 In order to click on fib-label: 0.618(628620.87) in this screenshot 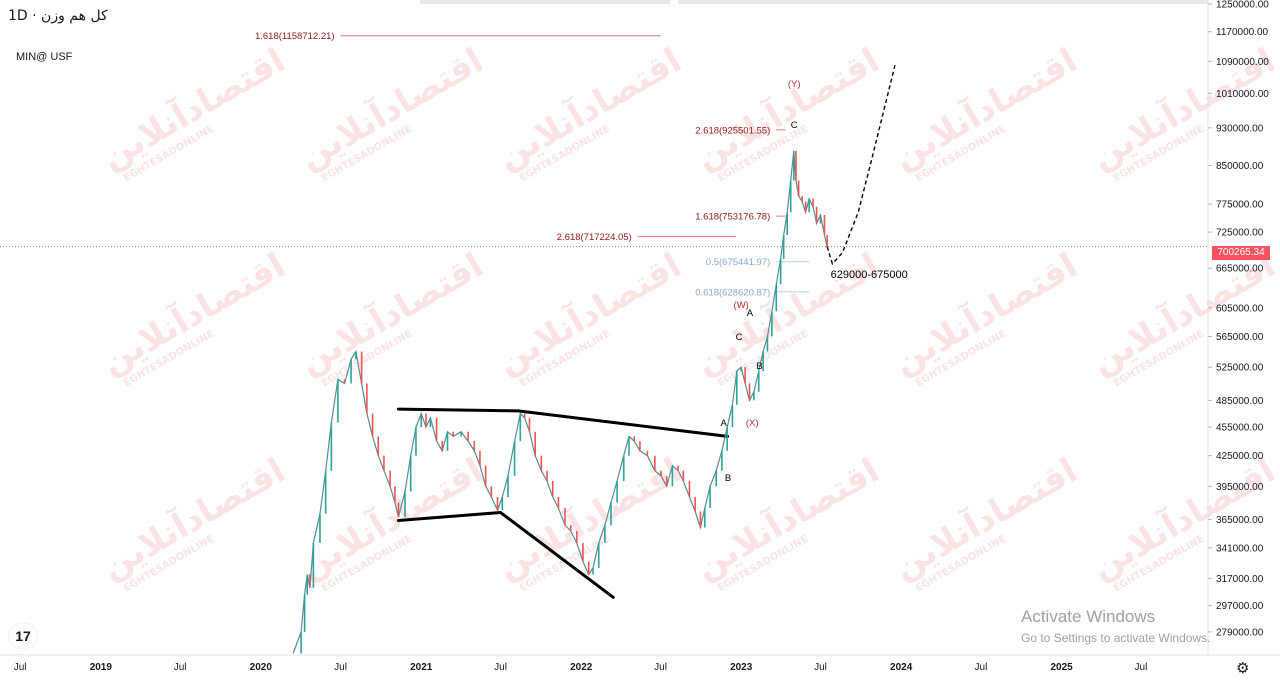, I will do `click(732, 292)`.